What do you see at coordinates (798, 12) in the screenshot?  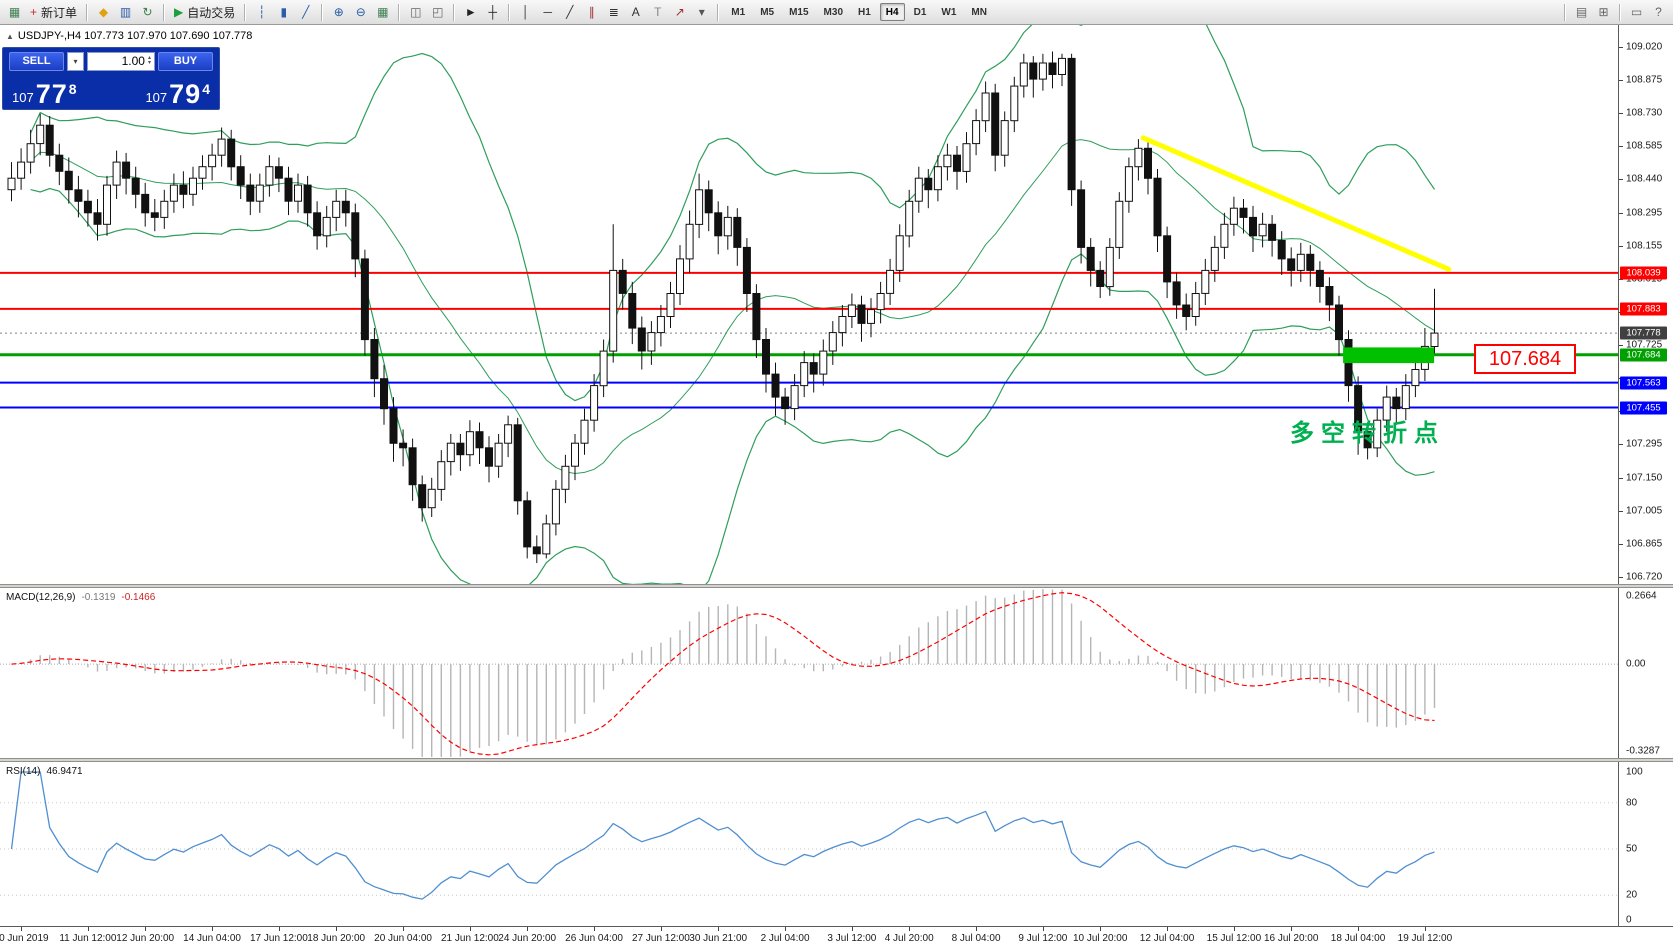 I see `timeframe-m15-button: M15` at bounding box center [798, 12].